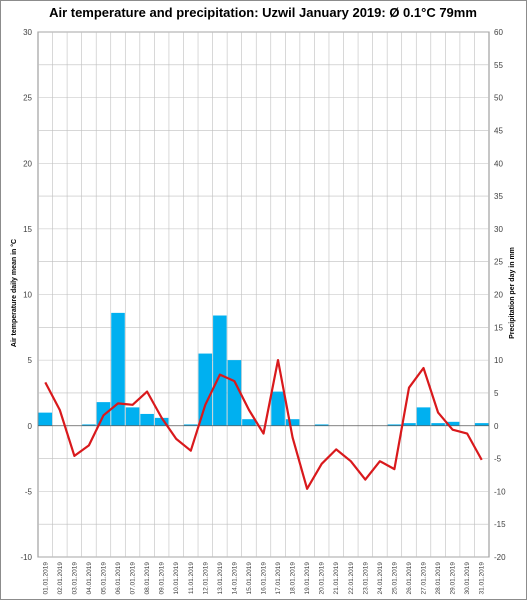 The image size is (527, 600). What do you see at coordinates (307, 578) in the screenshot?
I see `x-tick-label: 19.01.2019` at bounding box center [307, 578].